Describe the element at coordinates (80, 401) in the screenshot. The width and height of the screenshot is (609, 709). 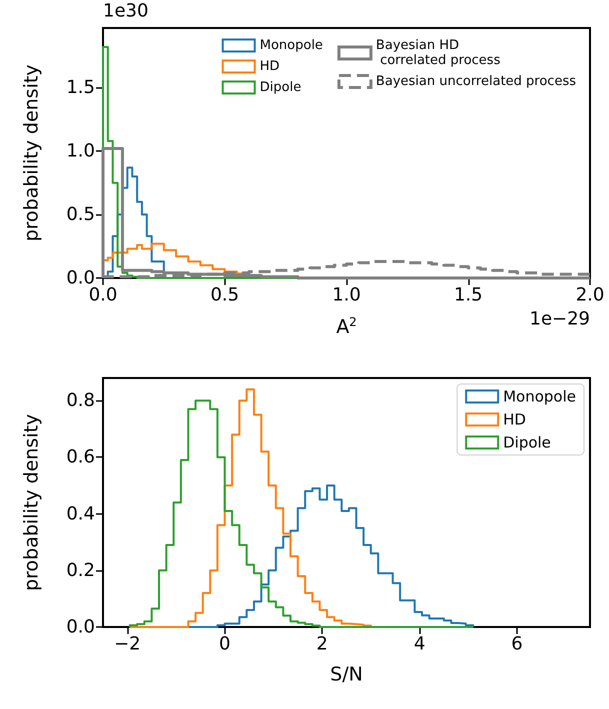
I see `y-tick-label: 0.8` at that location.